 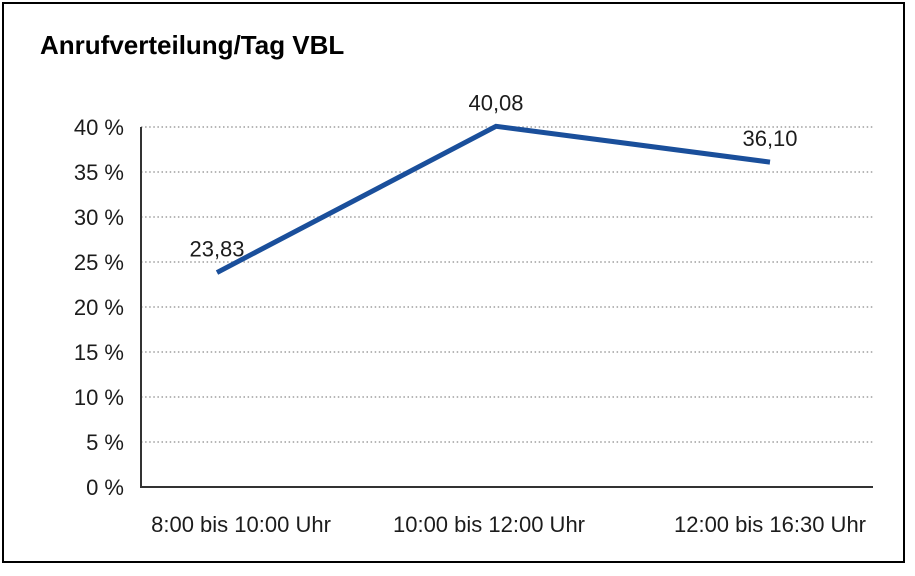 I want to click on y-tick-label: 20 %, so click(x=99, y=307).